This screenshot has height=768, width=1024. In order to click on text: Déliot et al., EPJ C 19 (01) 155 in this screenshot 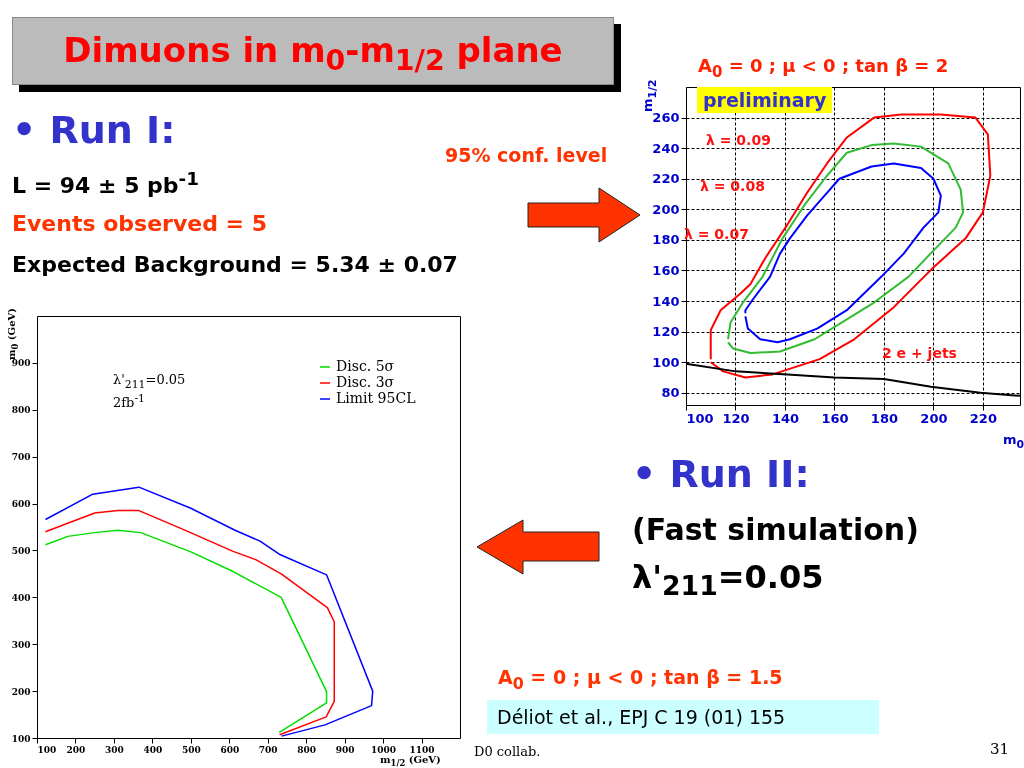, I will do `click(683, 717)`.